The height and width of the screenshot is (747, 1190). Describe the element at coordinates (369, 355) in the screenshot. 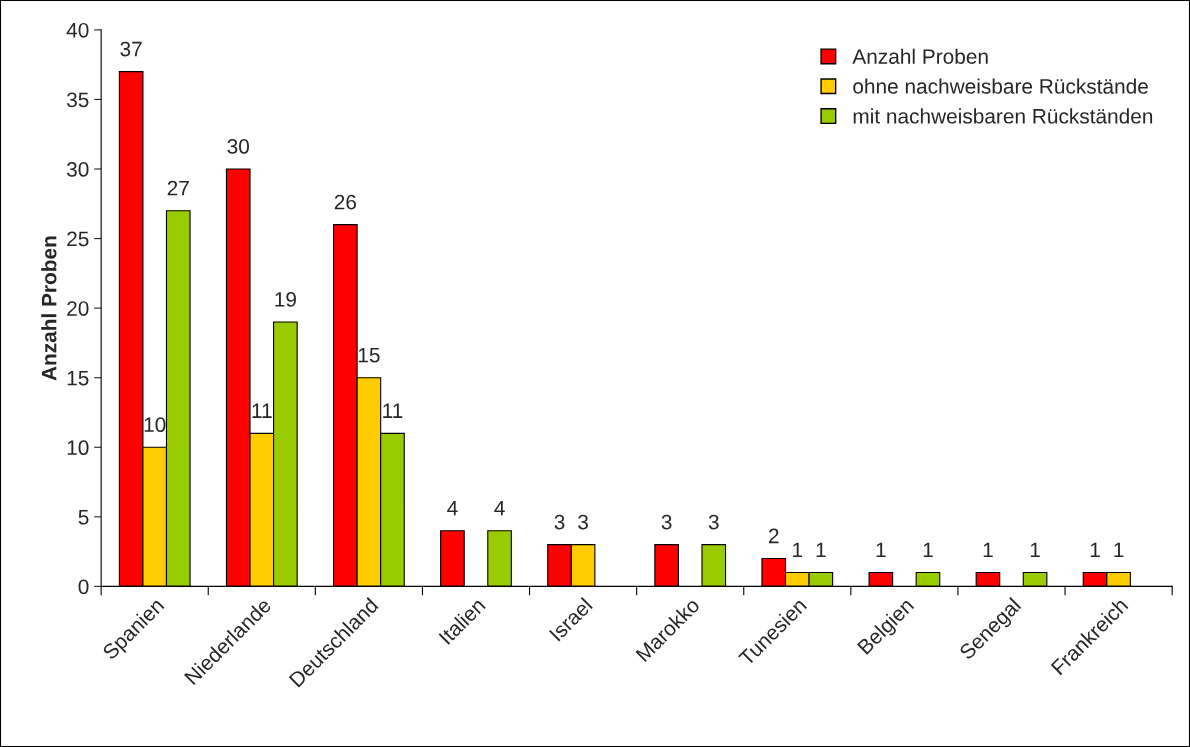

I see `data-label: 15` at that location.